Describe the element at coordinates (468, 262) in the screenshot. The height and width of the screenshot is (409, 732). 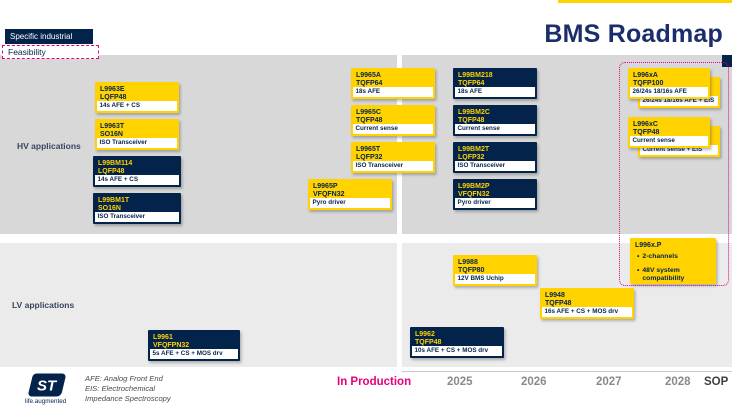
I see `card-part-number: L9988` at that location.